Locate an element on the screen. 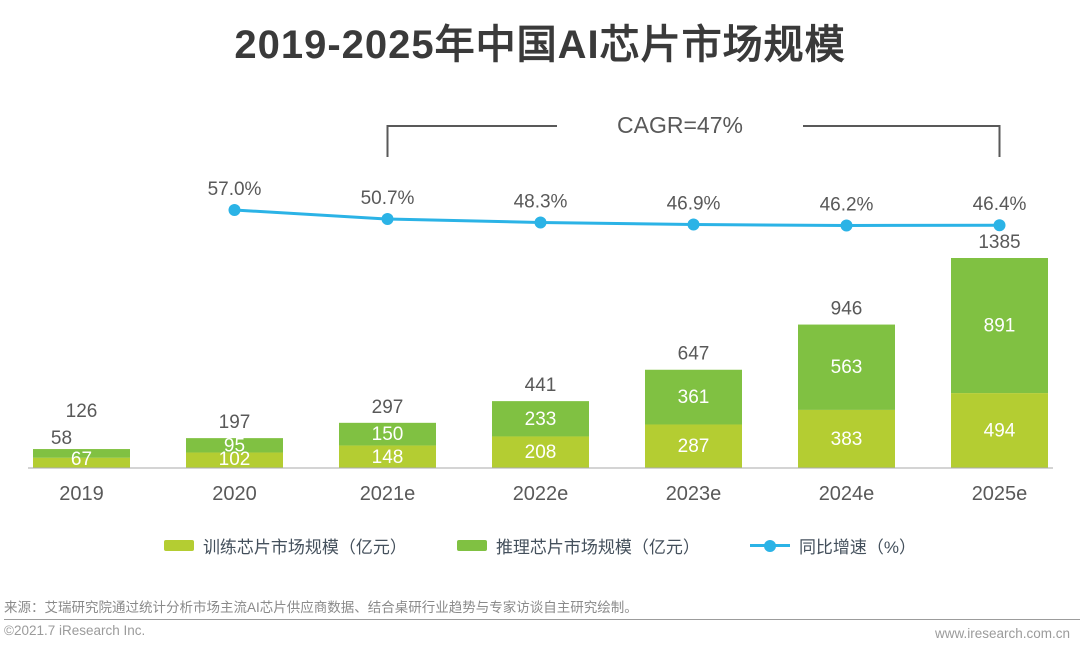 The height and width of the screenshot is (651, 1080). x-axis-label-2022e: 2022e is located at coordinates (541, 494).